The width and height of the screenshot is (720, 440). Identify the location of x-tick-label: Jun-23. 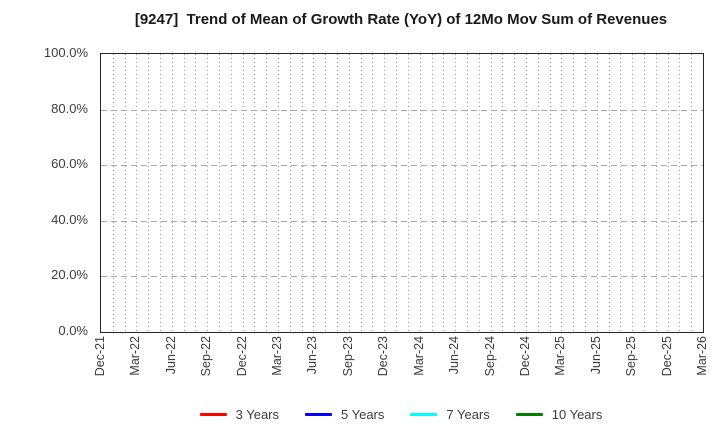
(312, 355).